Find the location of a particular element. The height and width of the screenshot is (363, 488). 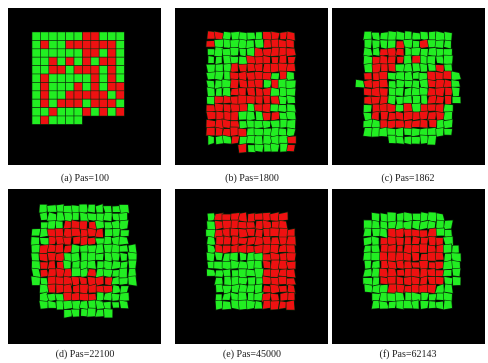

panel-e-image is located at coordinates (251, 266).